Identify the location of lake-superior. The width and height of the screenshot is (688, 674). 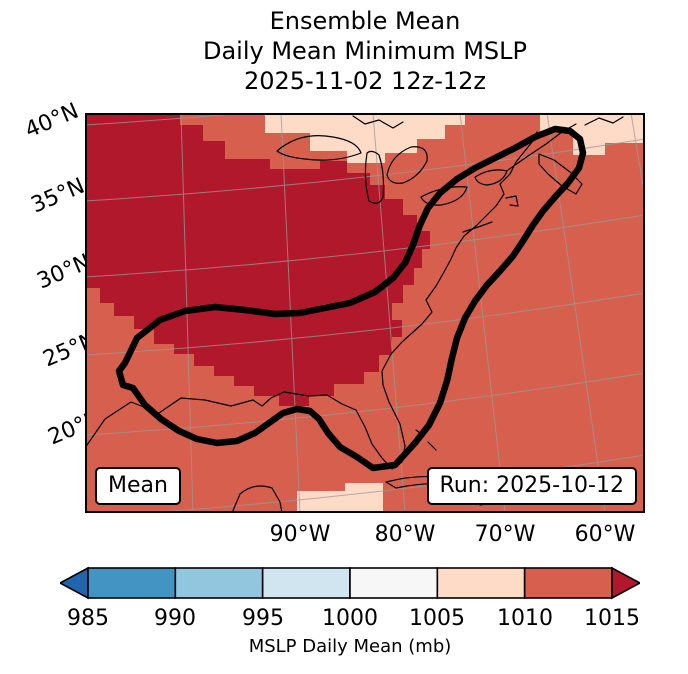
(319, 148).